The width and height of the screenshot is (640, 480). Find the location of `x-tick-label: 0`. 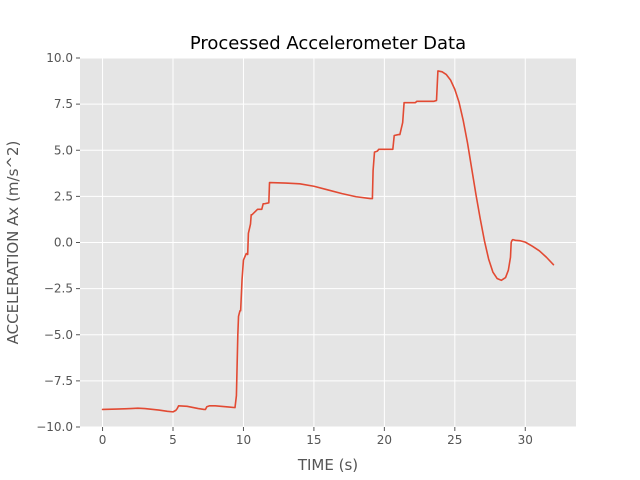

x-tick-label: 0 is located at coordinates (103, 440).